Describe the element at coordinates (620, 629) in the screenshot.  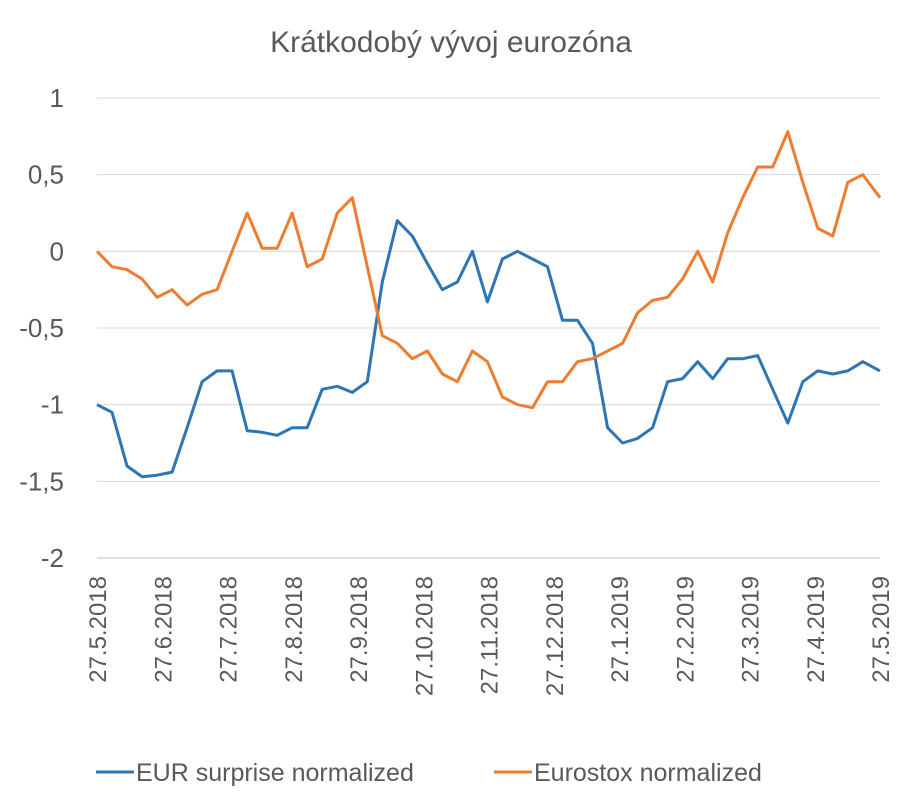
I see `x-tick-label: 27.1.2019` at that location.